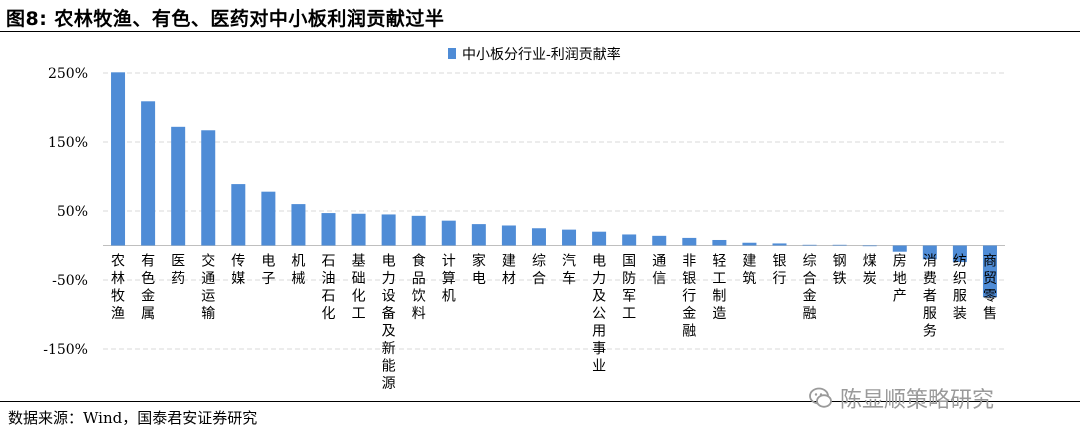 This screenshot has height=446, width=1080. Describe the element at coordinates (540, 401) in the screenshot. I see `source-rule` at that location.